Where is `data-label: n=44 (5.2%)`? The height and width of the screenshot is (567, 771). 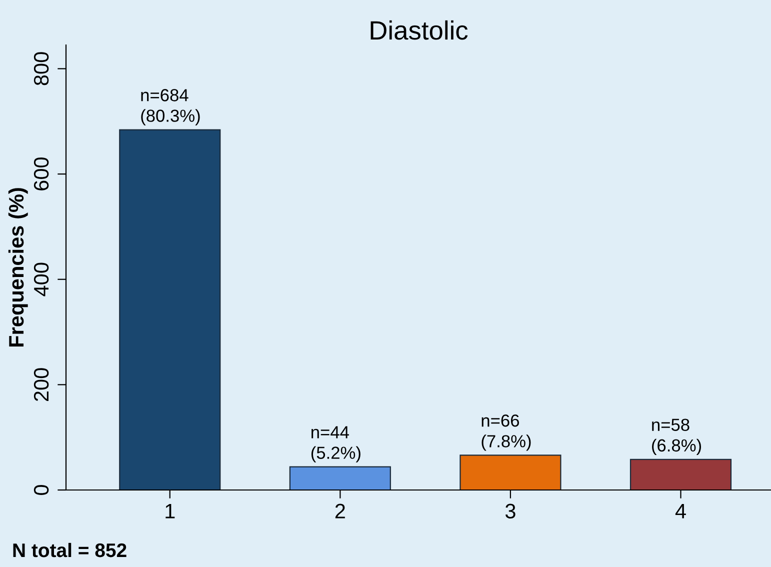 data-label: n=44 (5.2%) is located at coordinates (335, 444).